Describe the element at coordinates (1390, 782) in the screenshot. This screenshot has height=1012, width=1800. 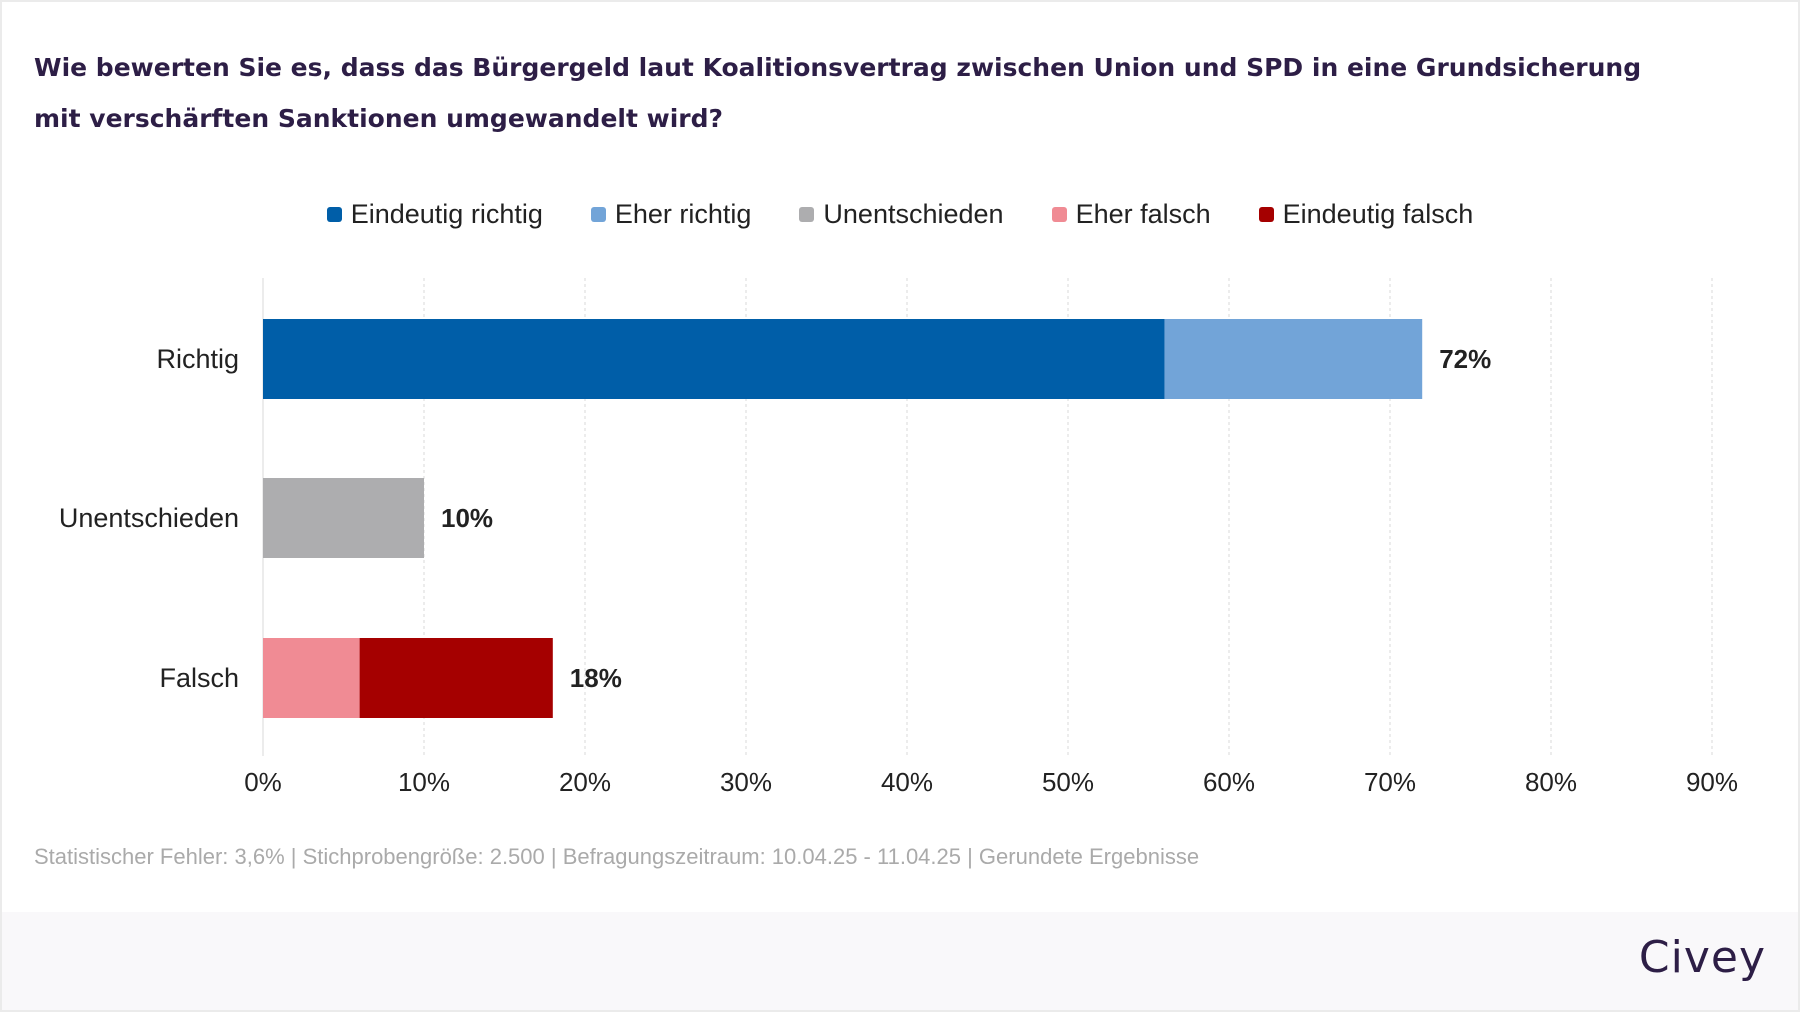
I see `x-tick-label: 70%` at that location.